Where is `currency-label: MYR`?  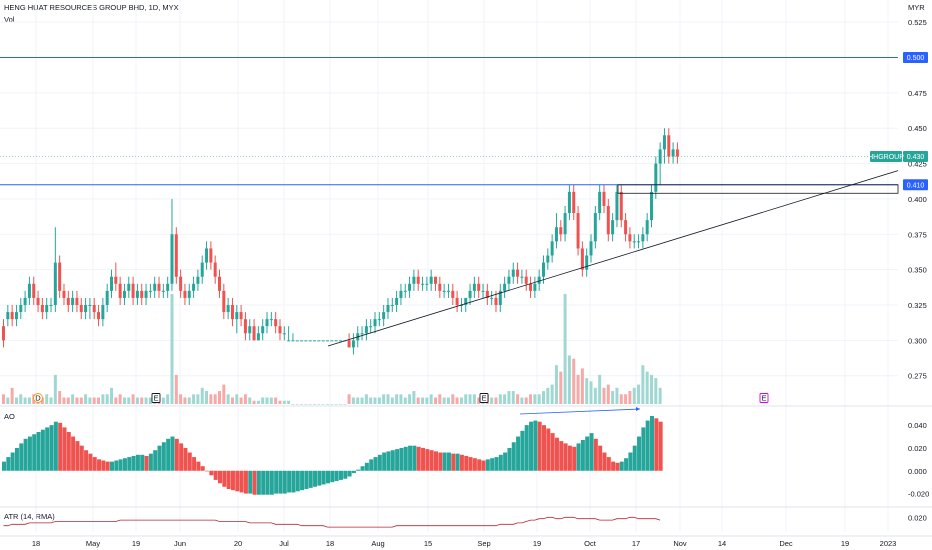 currency-label: MYR is located at coordinates (916, 7).